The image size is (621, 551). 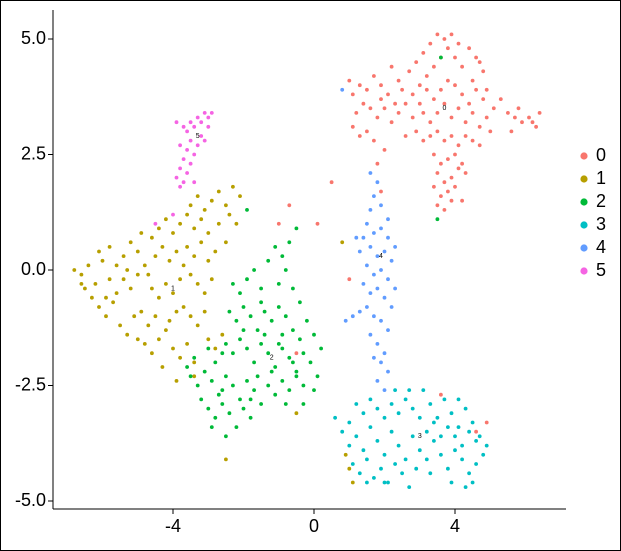 I want to click on x-tick-label: 4, so click(x=455, y=526).